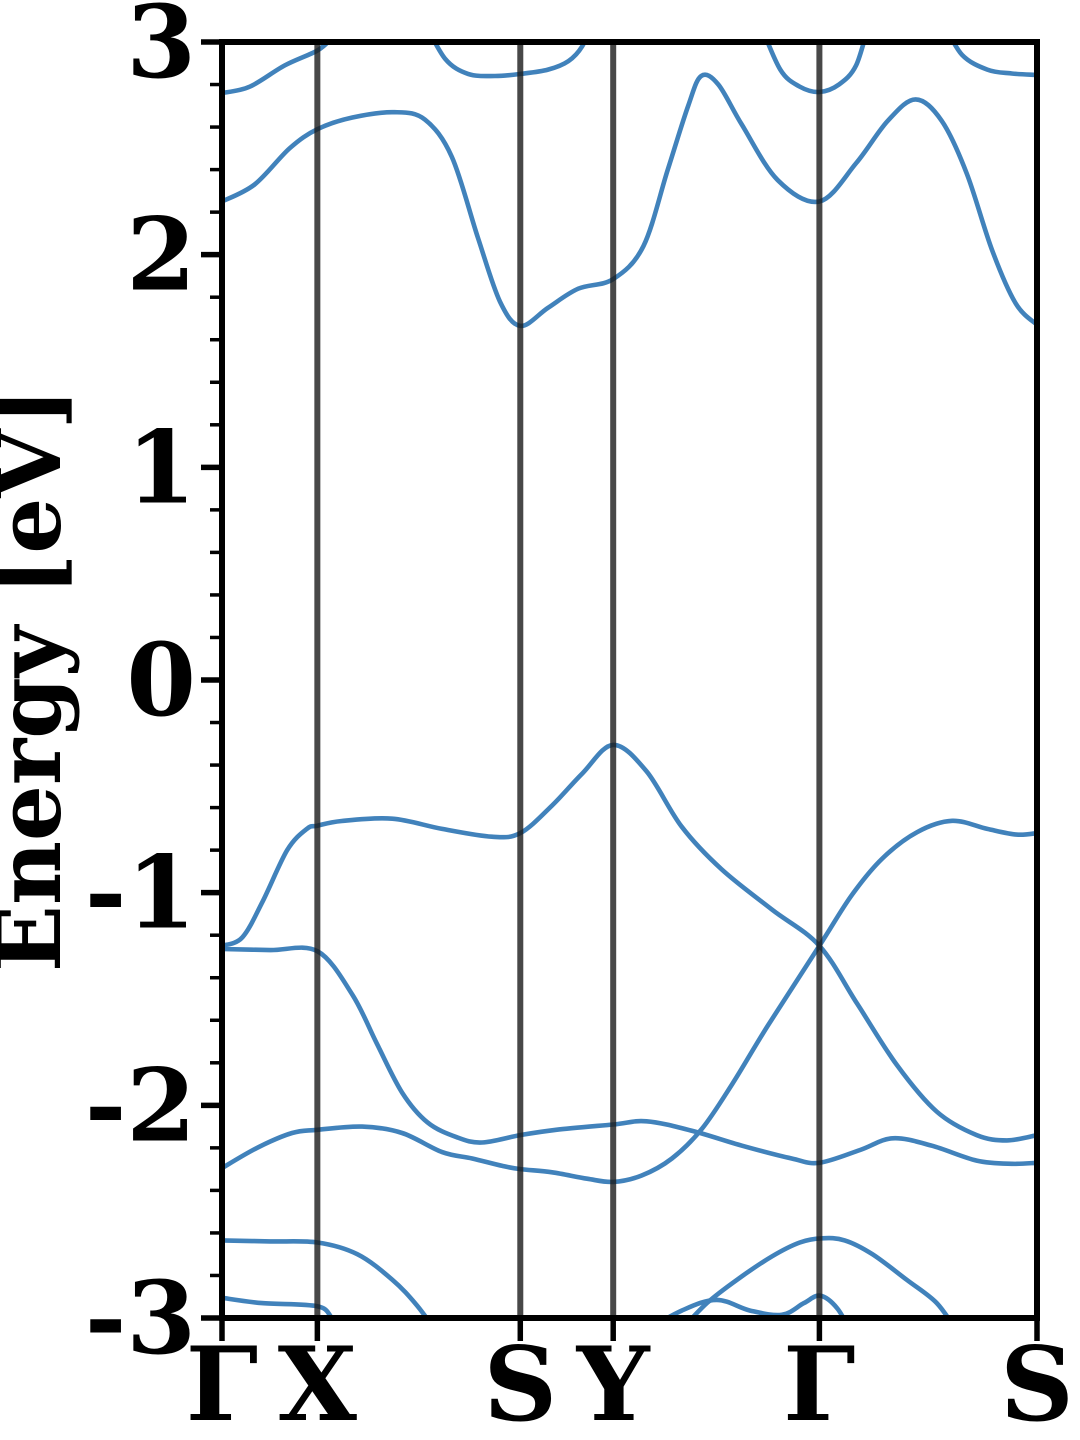 This screenshot has width=1080, height=1440. Describe the element at coordinates (161, 467) in the screenshot. I see `y-tick-label-1: 1` at that location.